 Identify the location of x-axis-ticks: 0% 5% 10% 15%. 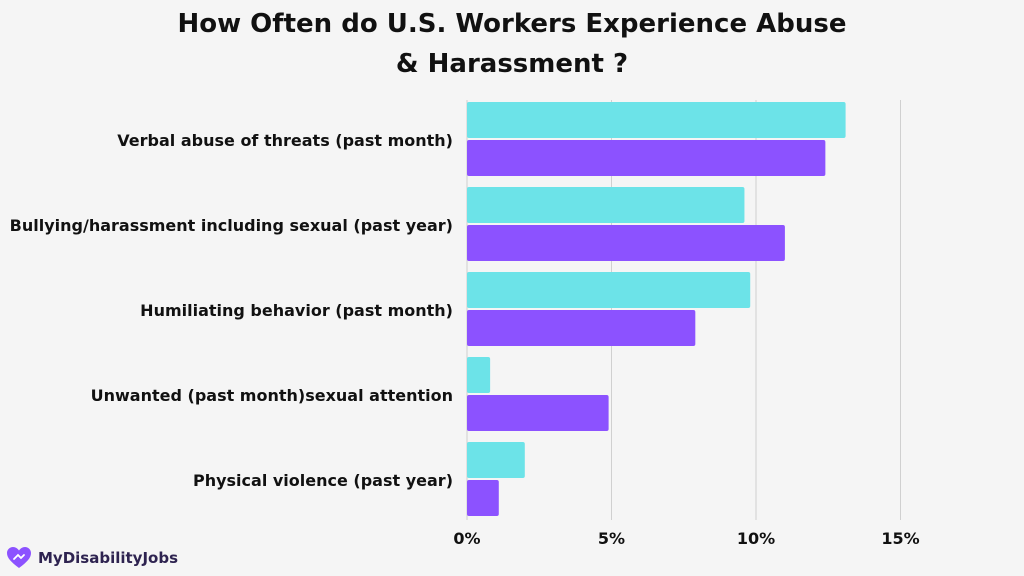
(686, 538).